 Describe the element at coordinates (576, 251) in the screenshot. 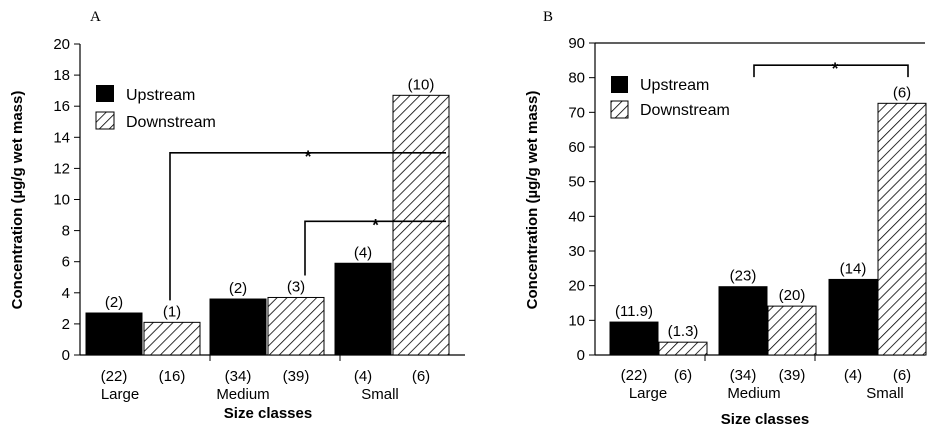

I see `y-tick-label: 30` at that location.